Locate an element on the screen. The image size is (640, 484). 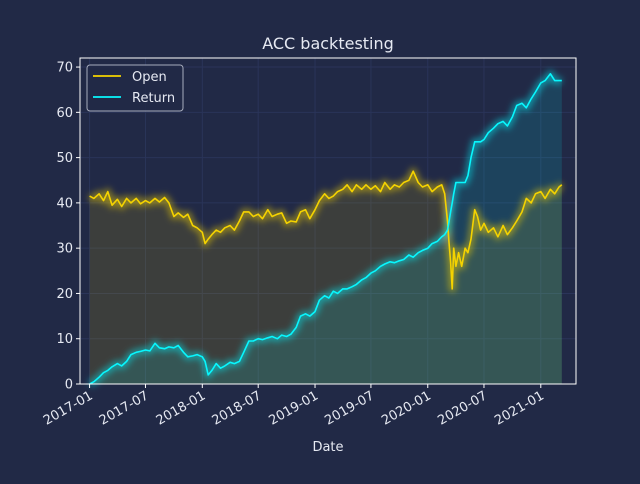
y-tick-label: 60 is located at coordinates (64, 113).